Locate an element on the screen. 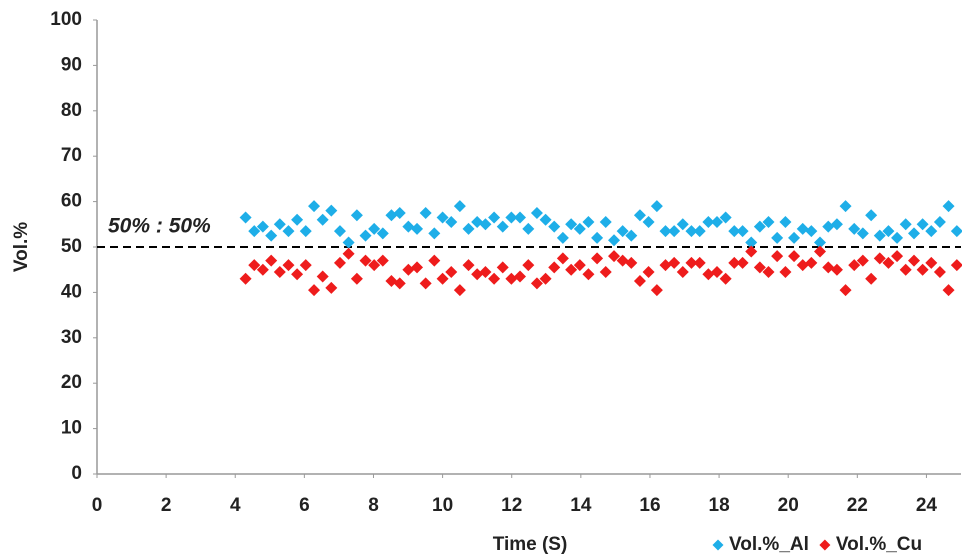 The image size is (962, 560). x-tick-label: 10 is located at coordinates (442, 505).